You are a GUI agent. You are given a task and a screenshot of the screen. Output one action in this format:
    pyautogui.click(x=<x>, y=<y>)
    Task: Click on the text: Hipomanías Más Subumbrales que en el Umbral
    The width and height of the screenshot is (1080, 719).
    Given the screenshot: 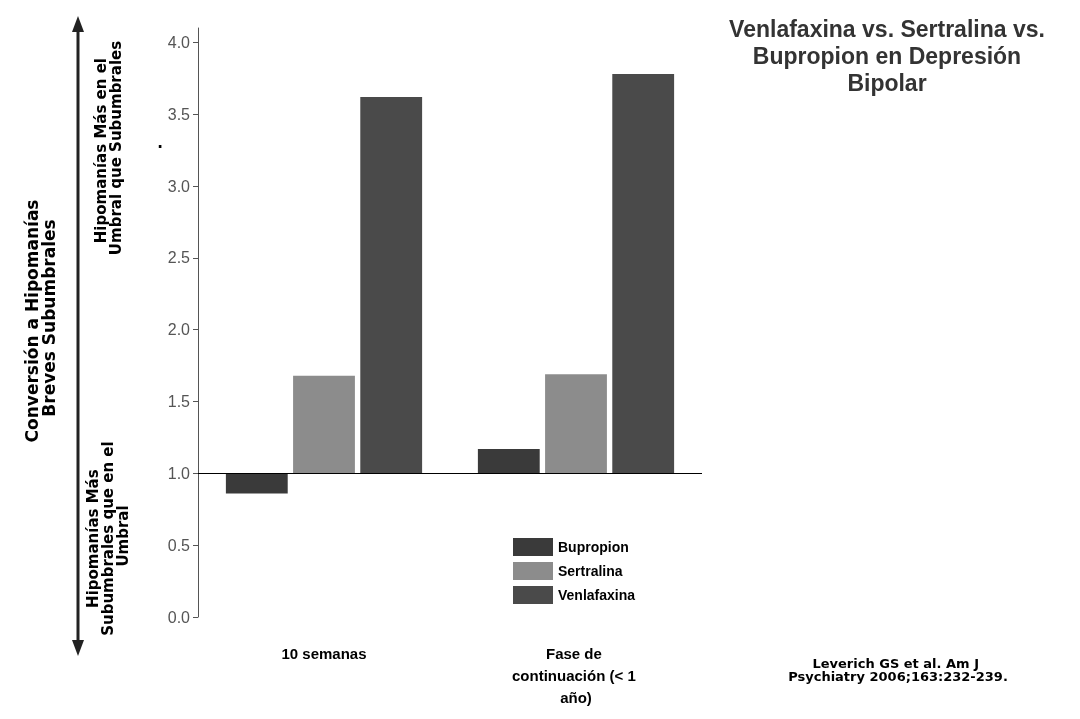 What is the action you would take?
    pyautogui.click(x=108, y=536)
    